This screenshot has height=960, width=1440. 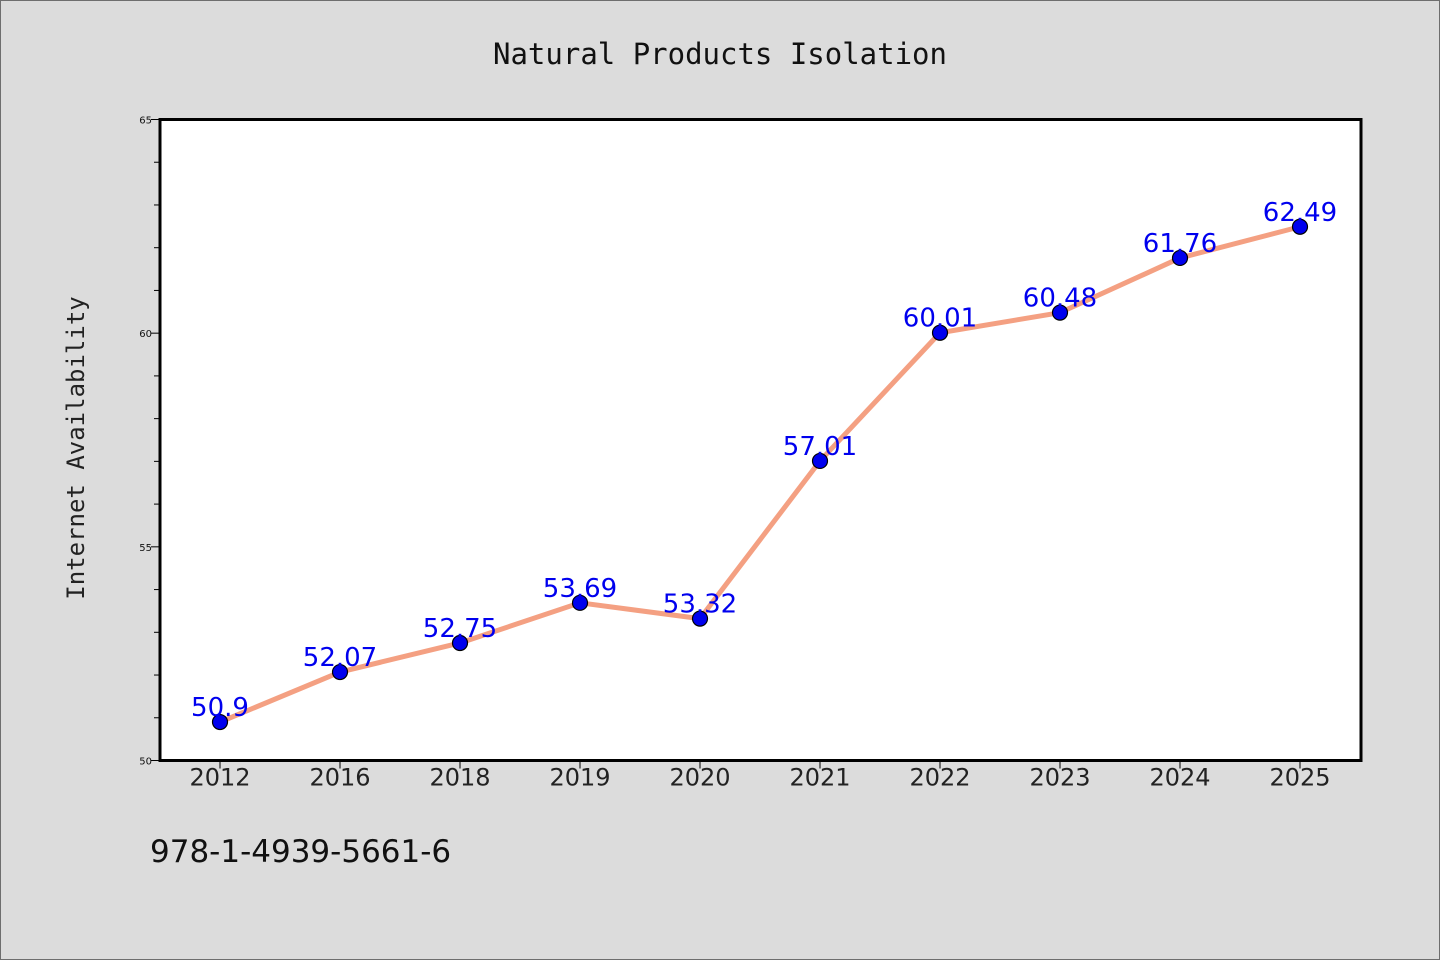 What do you see at coordinates (819, 778) in the screenshot?
I see `x-tick-label: 2021` at bounding box center [819, 778].